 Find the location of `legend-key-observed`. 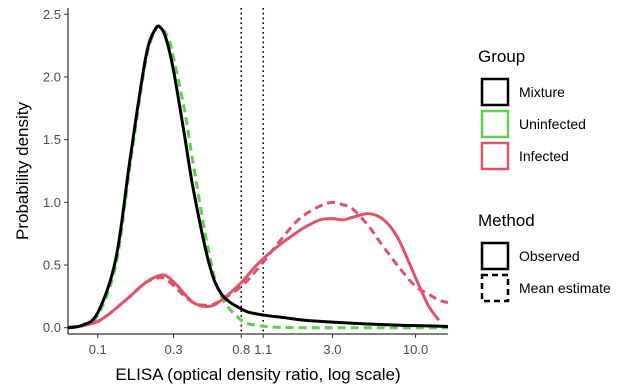

legend-key-observed is located at coordinates (495, 256).